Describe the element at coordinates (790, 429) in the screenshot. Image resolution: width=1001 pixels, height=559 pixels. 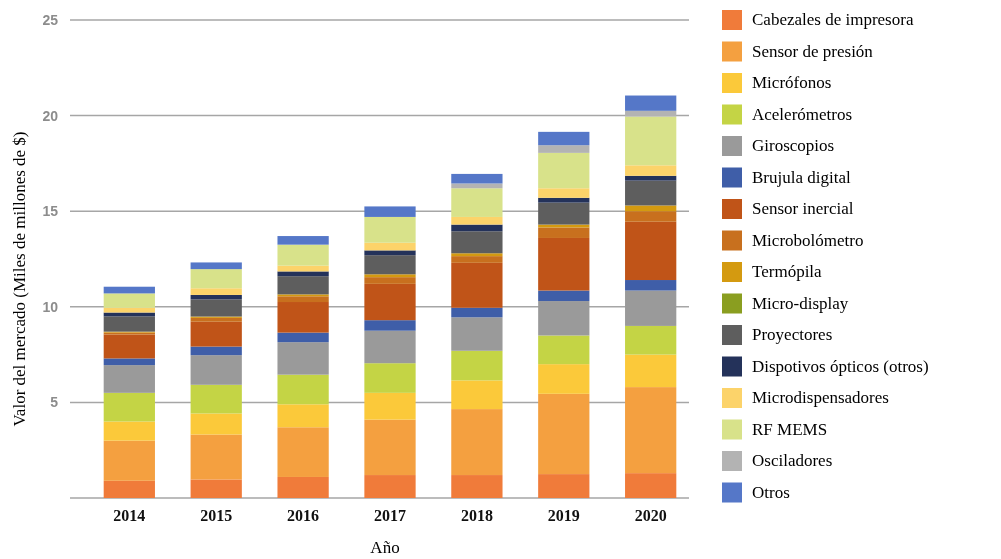
I see `legend-label: RF MEMS` at that location.